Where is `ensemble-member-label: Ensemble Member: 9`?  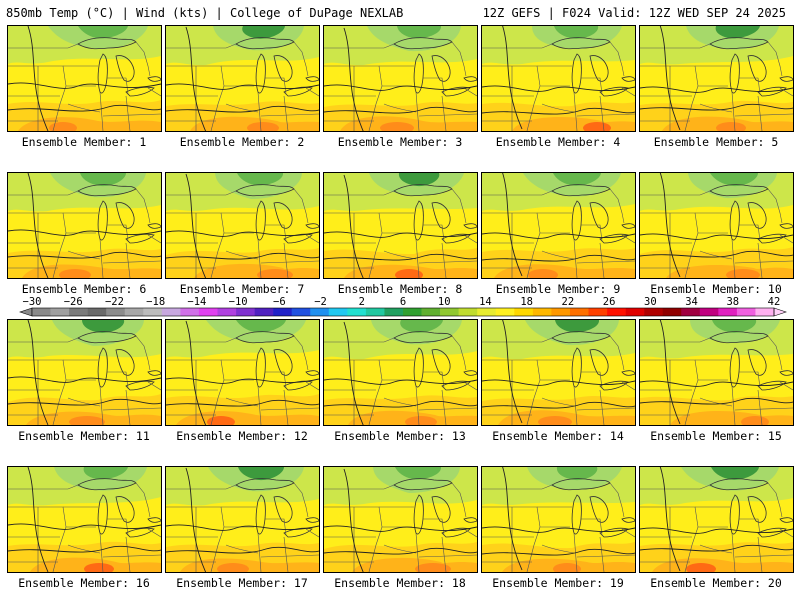
ensemble-member-label: Ensemble Member: 9 is located at coordinates (558, 289).